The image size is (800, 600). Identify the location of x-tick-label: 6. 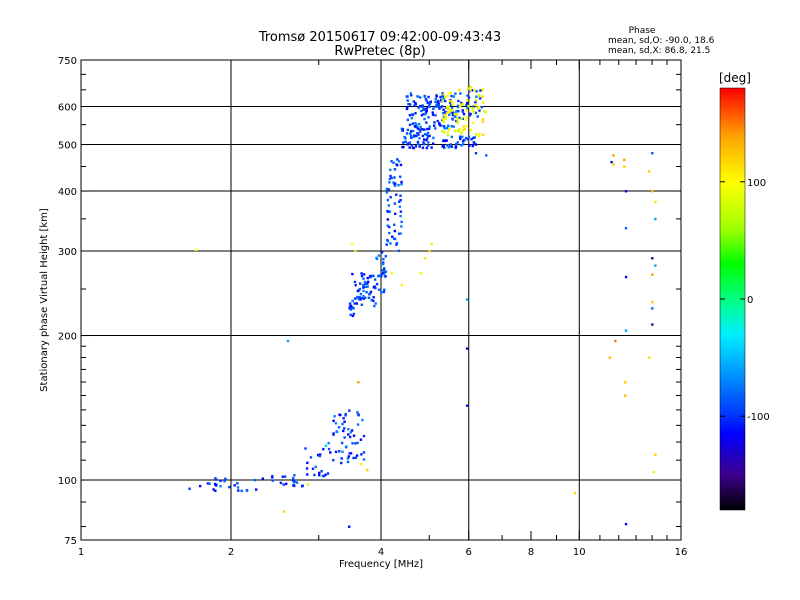
(469, 552).